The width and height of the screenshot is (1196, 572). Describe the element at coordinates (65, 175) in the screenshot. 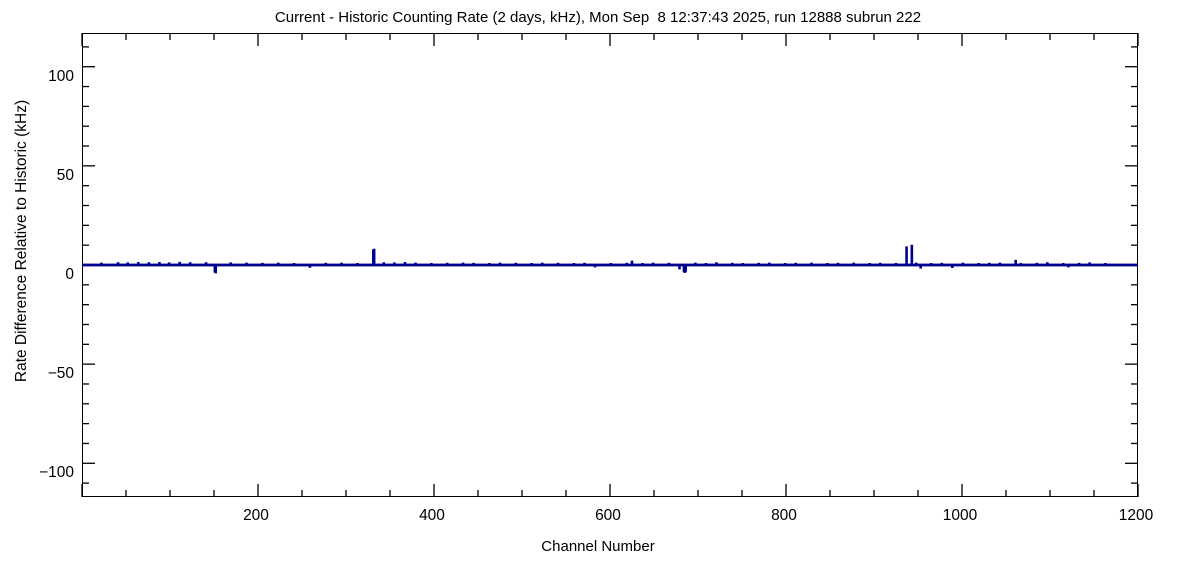

I see `y-tick-label-50: 50` at that location.